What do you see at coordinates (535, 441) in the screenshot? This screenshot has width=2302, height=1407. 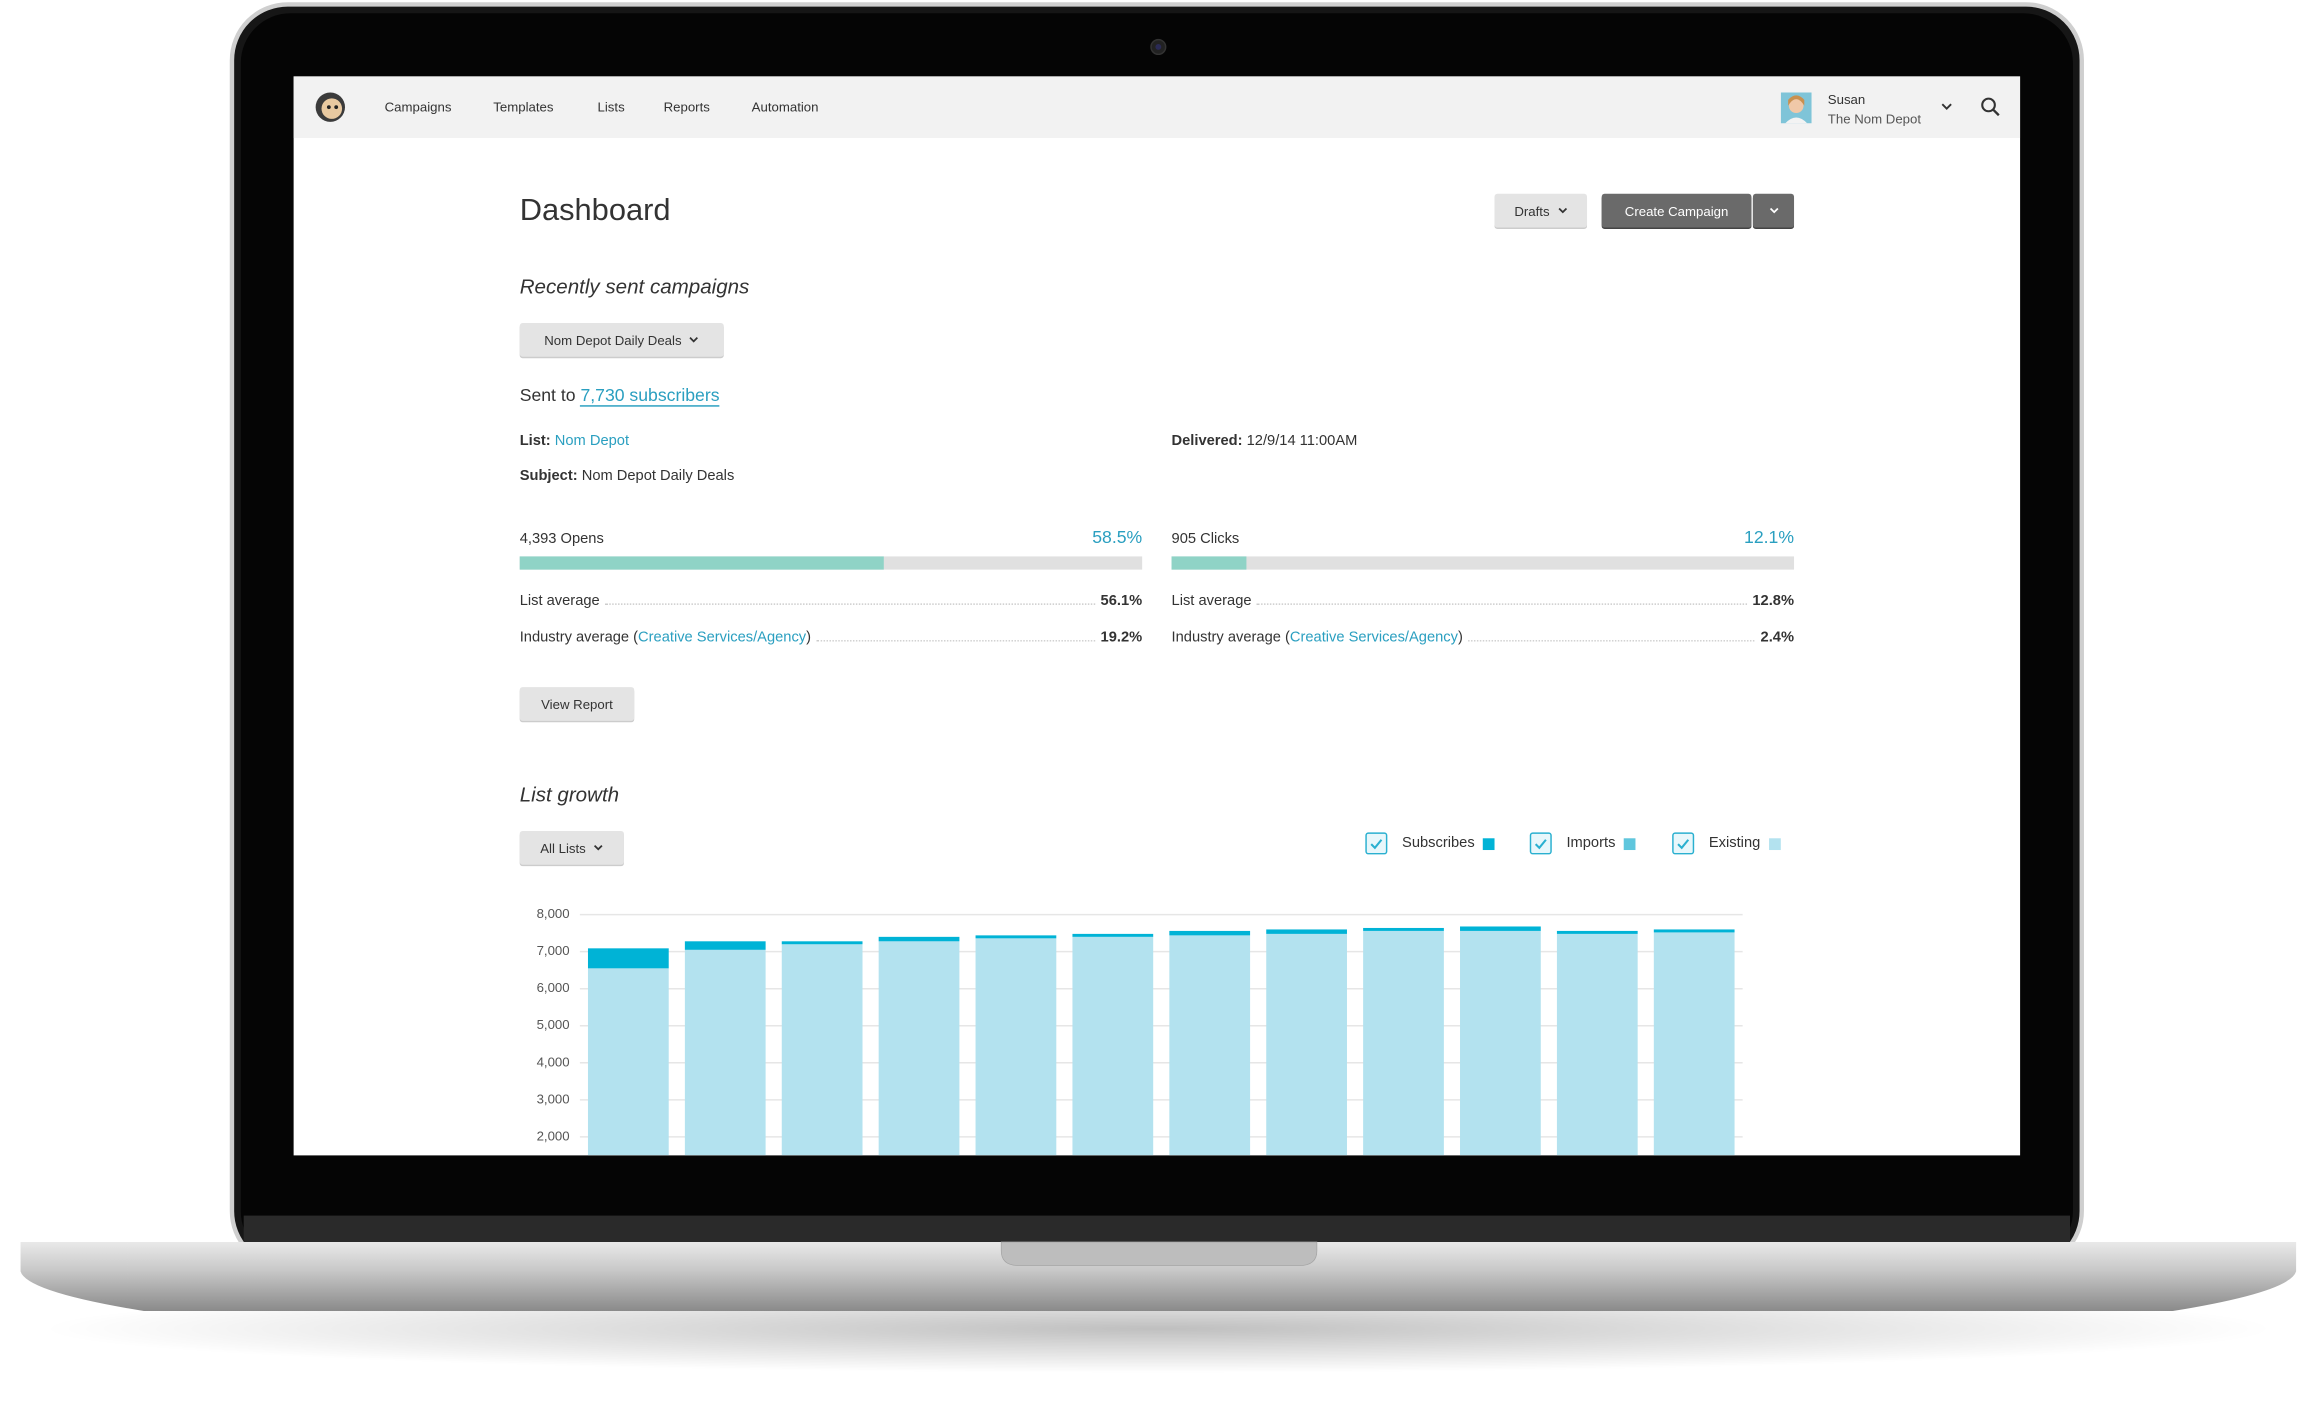 I see `label: List:` at bounding box center [535, 441].